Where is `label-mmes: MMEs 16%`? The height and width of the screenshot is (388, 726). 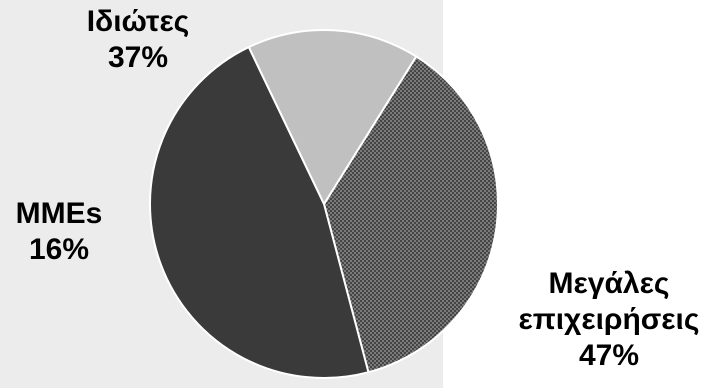 label-mmes: MMEs 16% is located at coordinates (59, 232).